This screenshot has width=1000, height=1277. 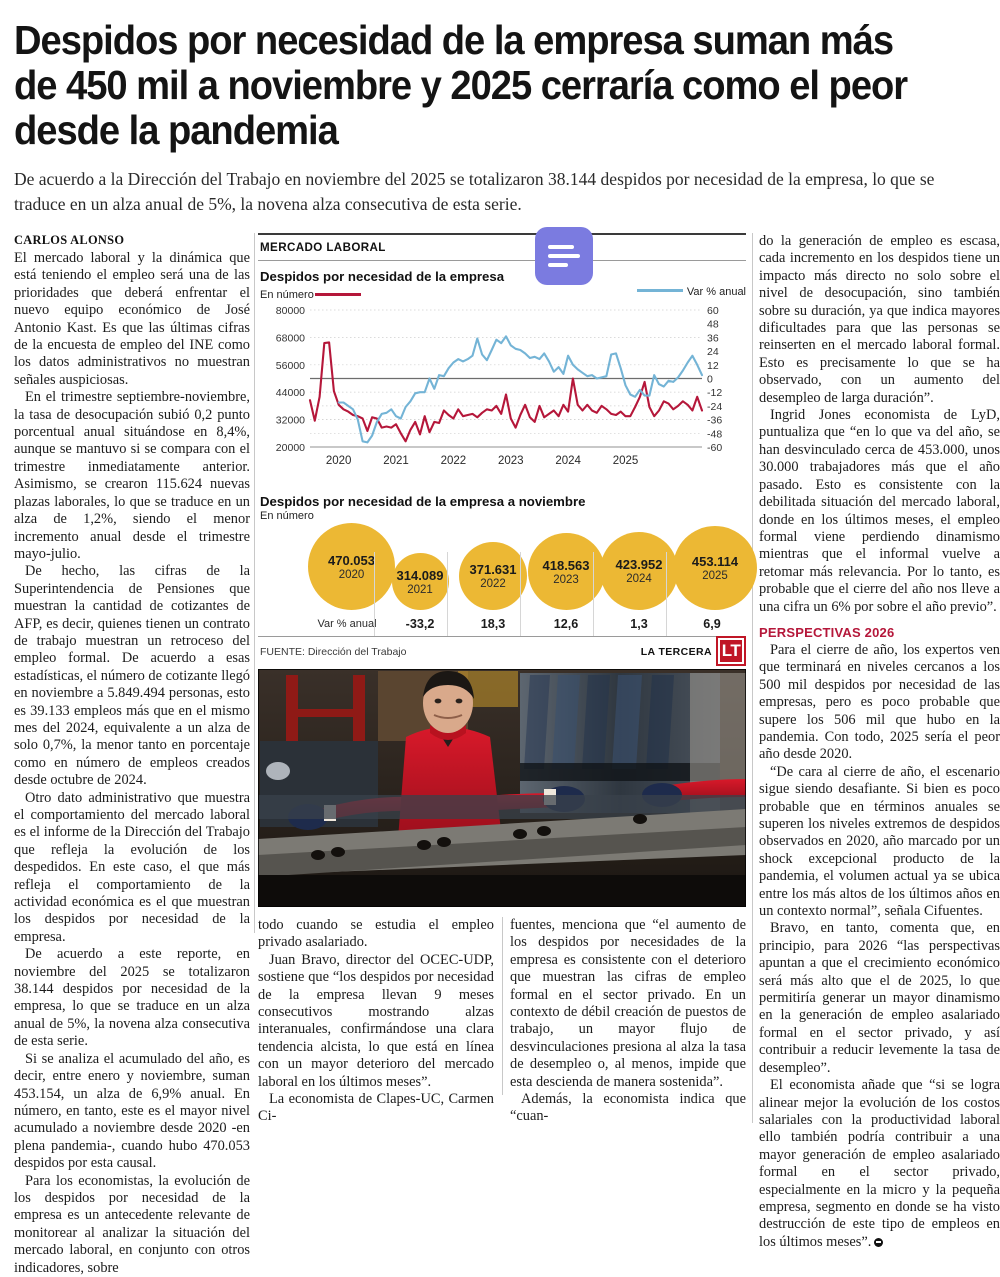 What do you see at coordinates (714, 407) in the screenshot?
I see `svg-text: -24` at bounding box center [714, 407].